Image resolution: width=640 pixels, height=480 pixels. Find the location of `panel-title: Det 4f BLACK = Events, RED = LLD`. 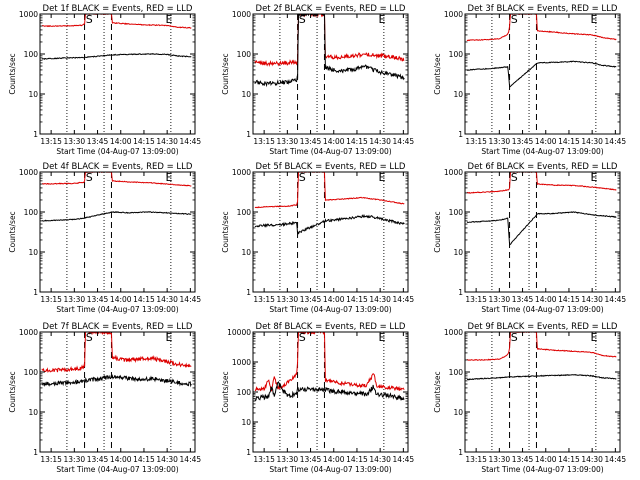

panel-title: Det 4f BLACK = Events, RED = LLD is located at coordinates (118, 167).